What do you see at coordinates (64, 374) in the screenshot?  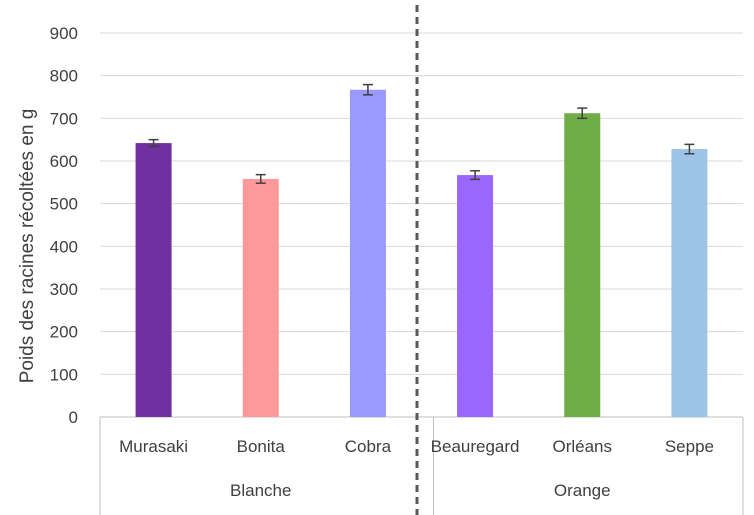 I see `y-tick-label: 100` at bounding box center [64, 374].